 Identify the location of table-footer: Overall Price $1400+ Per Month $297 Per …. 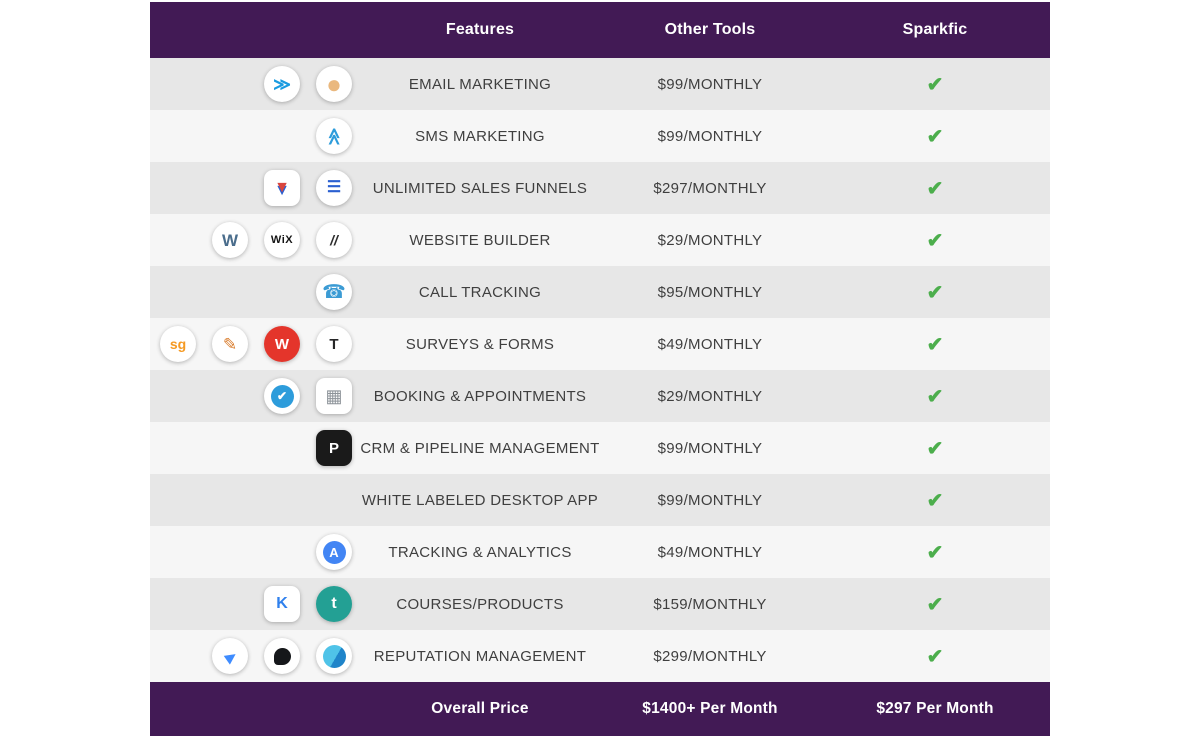
(600, 709).